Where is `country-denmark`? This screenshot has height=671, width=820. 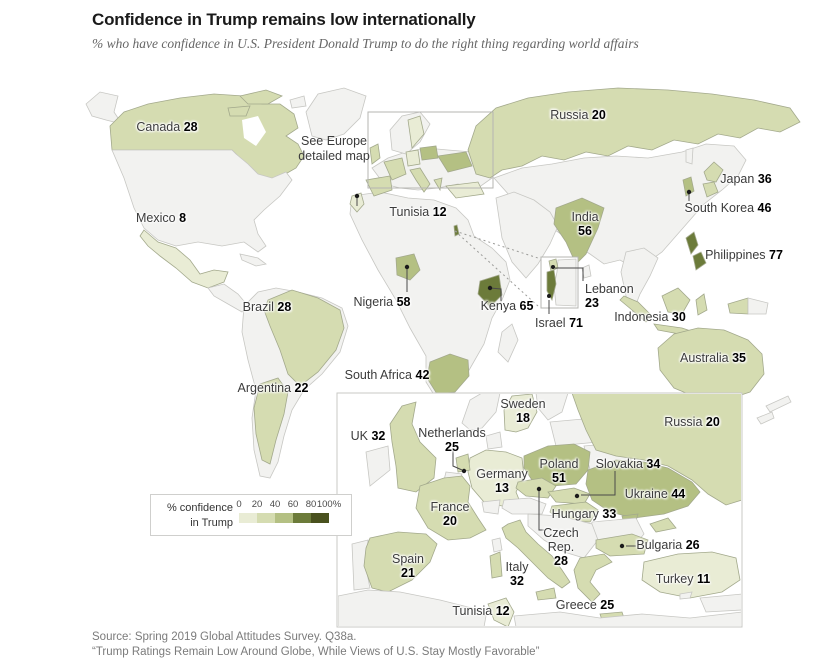 country-denmark is located at coordinates (494, 440).